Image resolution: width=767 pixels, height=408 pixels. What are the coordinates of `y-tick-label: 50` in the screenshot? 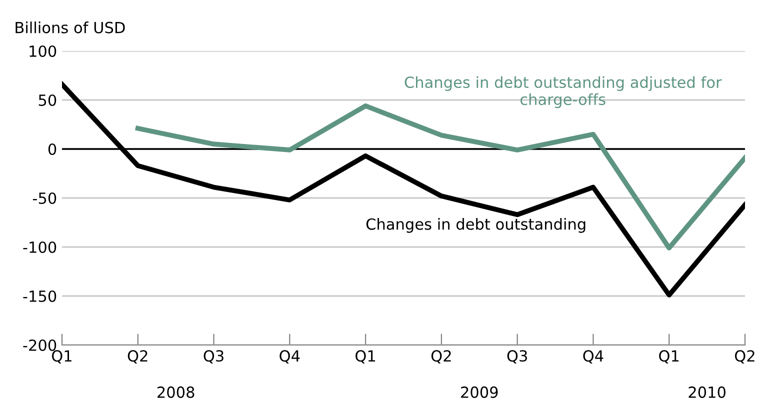 It's located at (47, 100).